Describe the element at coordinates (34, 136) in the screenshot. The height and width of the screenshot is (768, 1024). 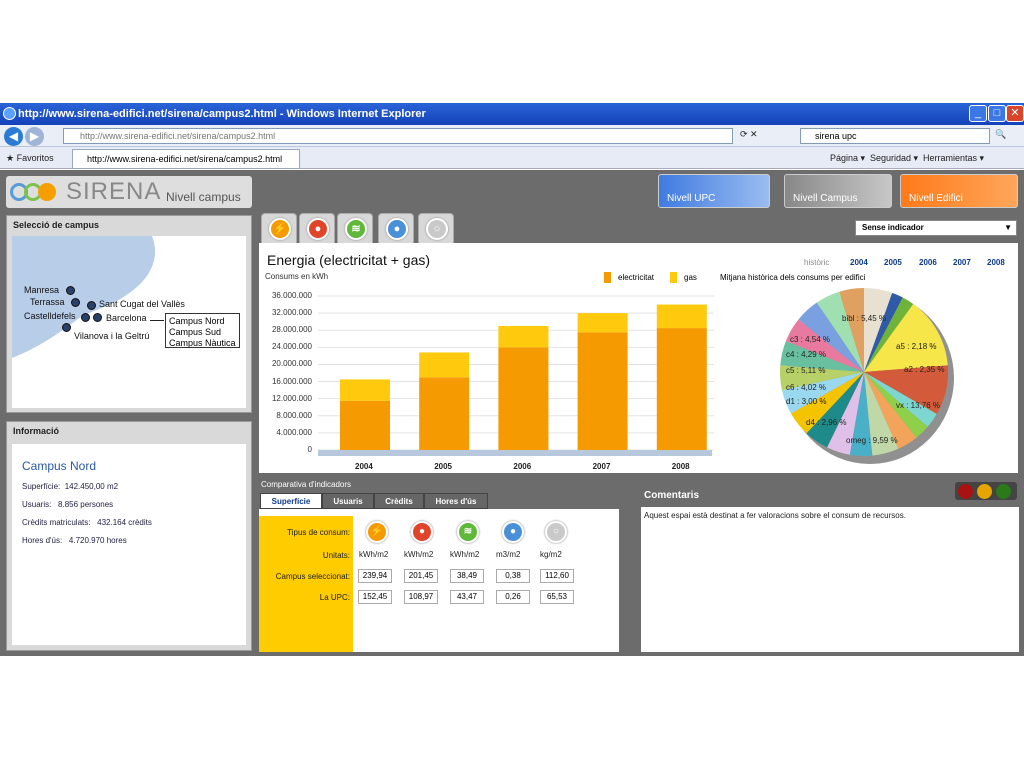
I see `forward-button: ▶` at that location.